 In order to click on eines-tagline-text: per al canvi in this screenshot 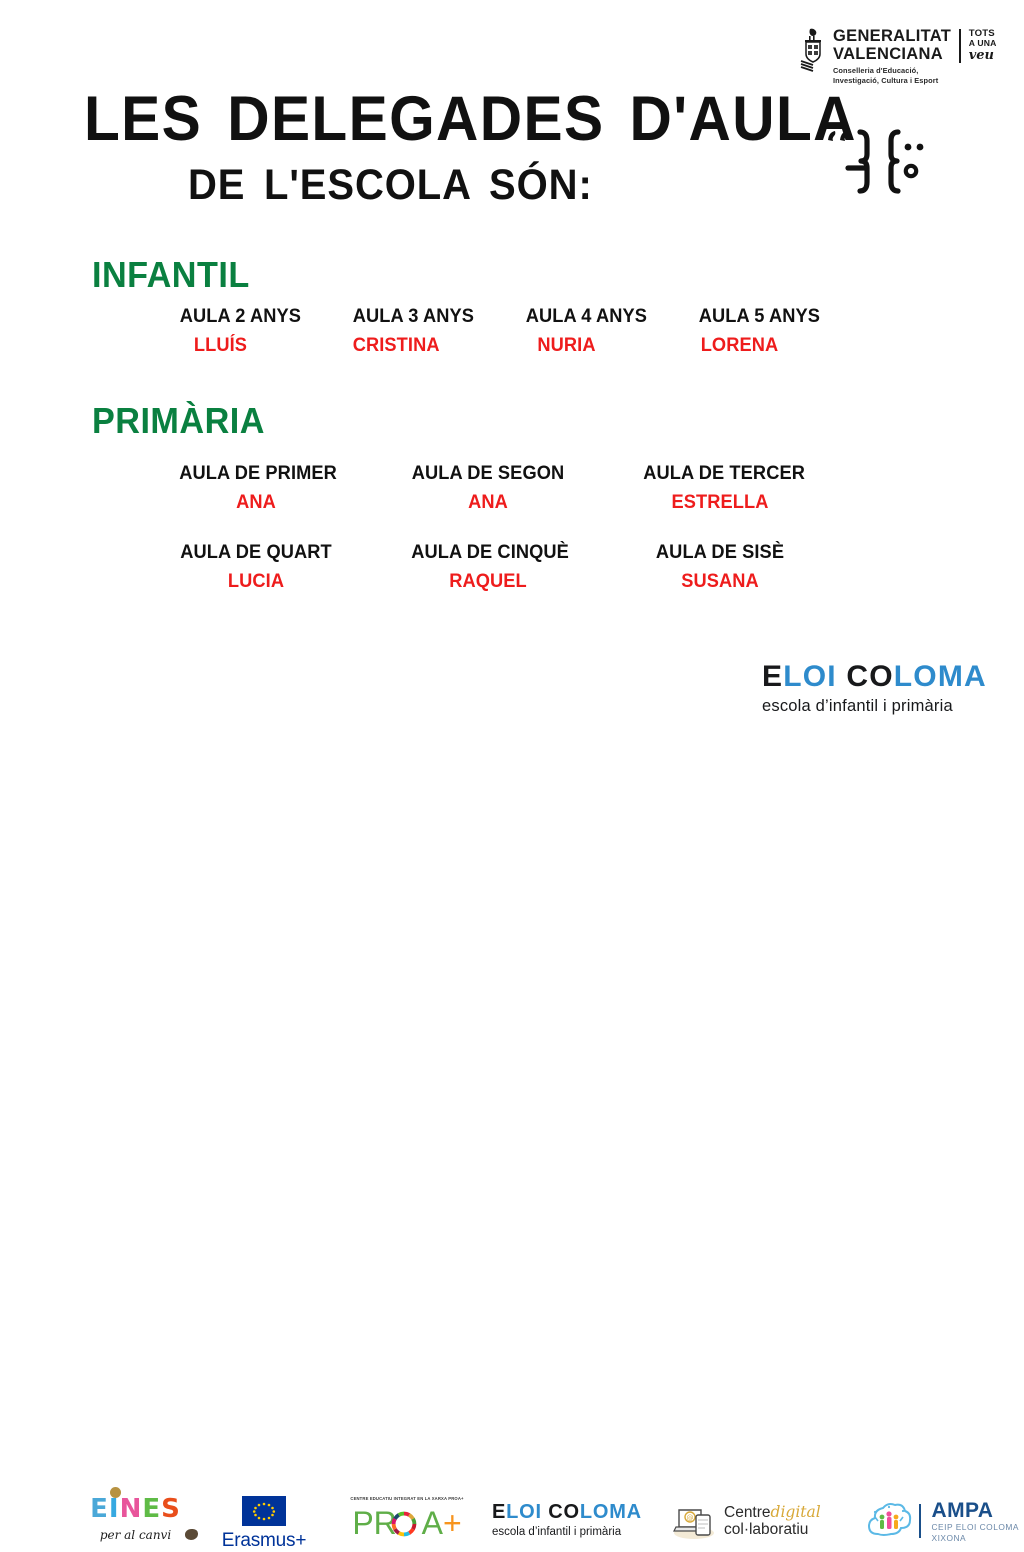, I will do `click(135, 1535)`.